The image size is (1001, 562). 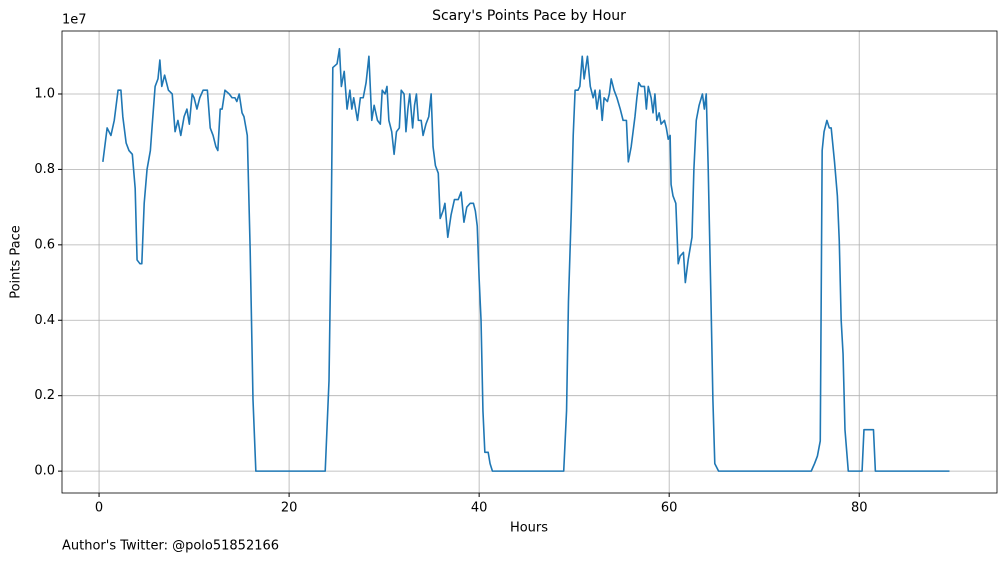 I want to click on x-tick-label: 80, so click(x=859, y=508).